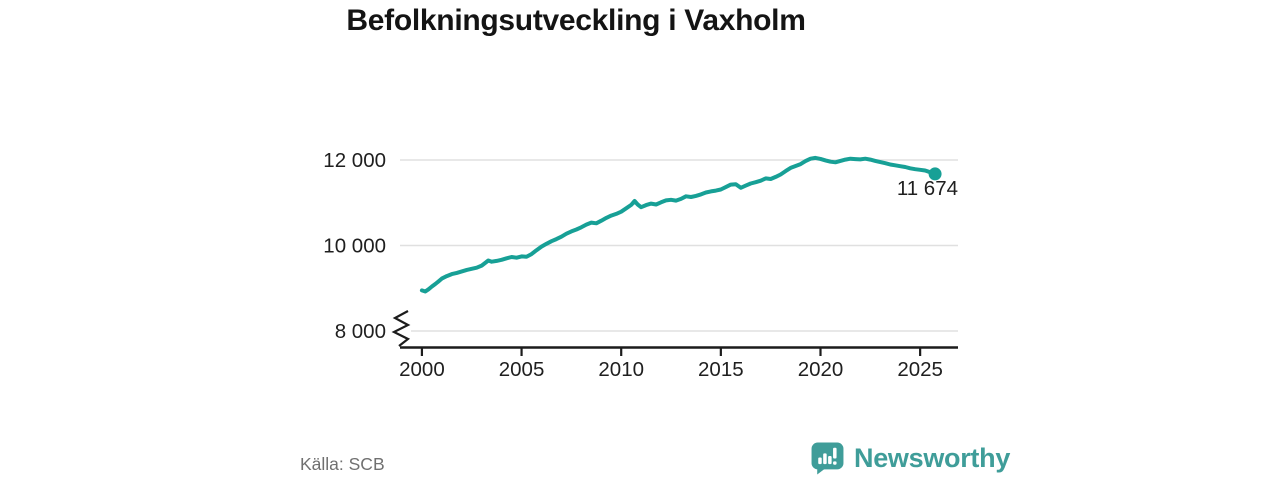  Describe the element at coordinates (401, 328) in the screenshot. I see `y-axis-break-icon` at that location.